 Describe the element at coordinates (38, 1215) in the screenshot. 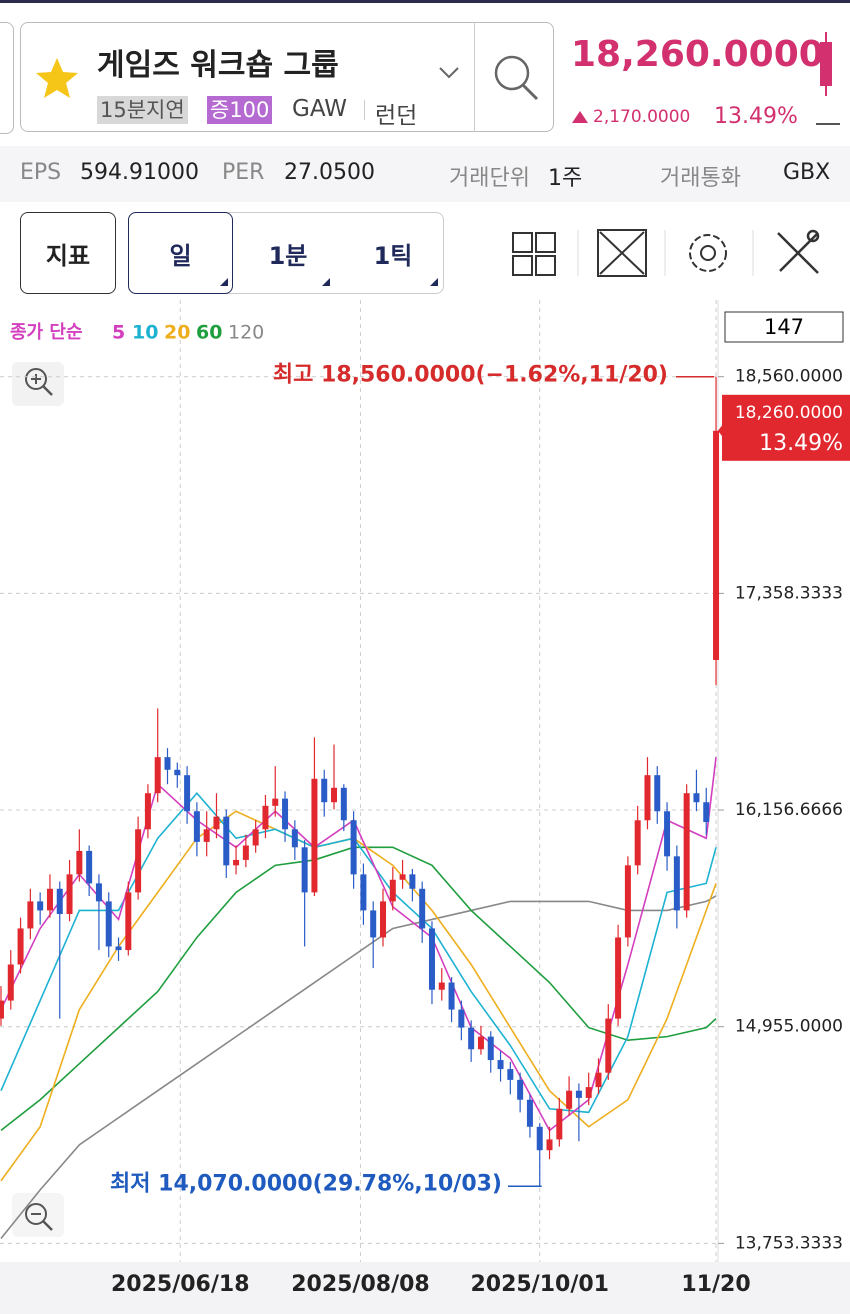

I see `zoom-out` at that location.